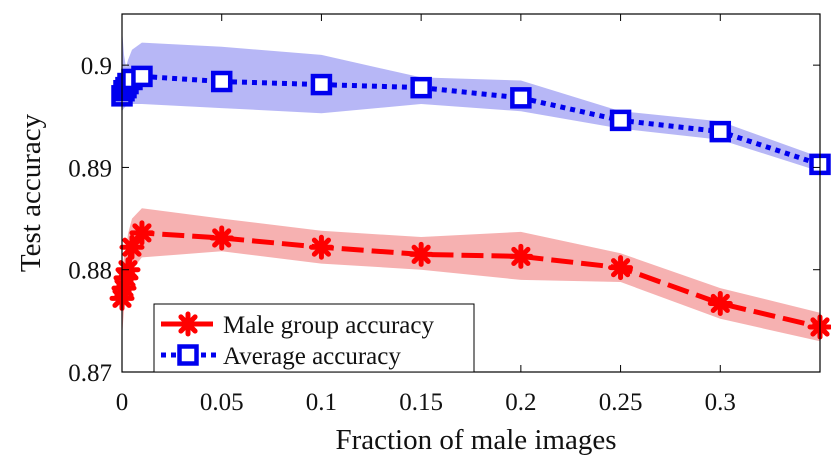  Describe the element at coordinates (321, 402) in the screenshot. I see `x-tick-label: 0.1` at that location.